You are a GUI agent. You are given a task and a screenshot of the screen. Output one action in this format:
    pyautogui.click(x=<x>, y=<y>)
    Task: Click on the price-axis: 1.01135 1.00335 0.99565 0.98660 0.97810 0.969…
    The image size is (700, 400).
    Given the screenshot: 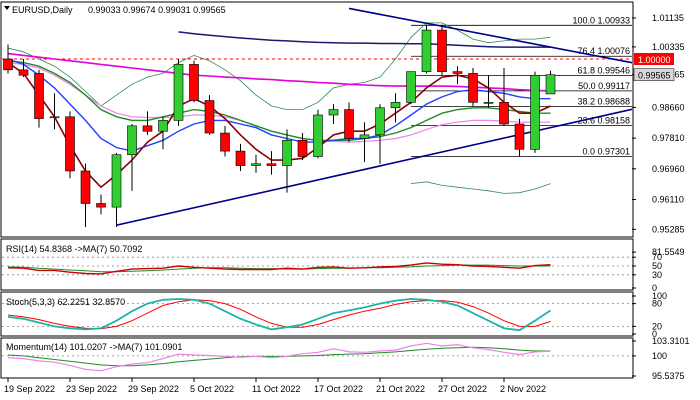 What is the action you would take?
    pyautogui.click(x=658, y=123)
    